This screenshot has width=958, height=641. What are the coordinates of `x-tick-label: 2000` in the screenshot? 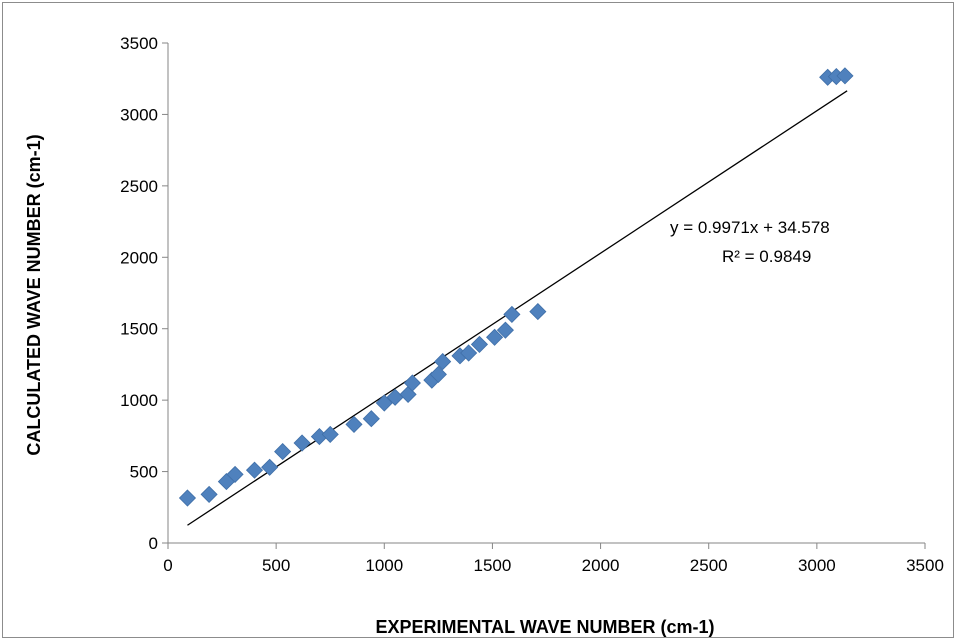 It's located at (601, 565).